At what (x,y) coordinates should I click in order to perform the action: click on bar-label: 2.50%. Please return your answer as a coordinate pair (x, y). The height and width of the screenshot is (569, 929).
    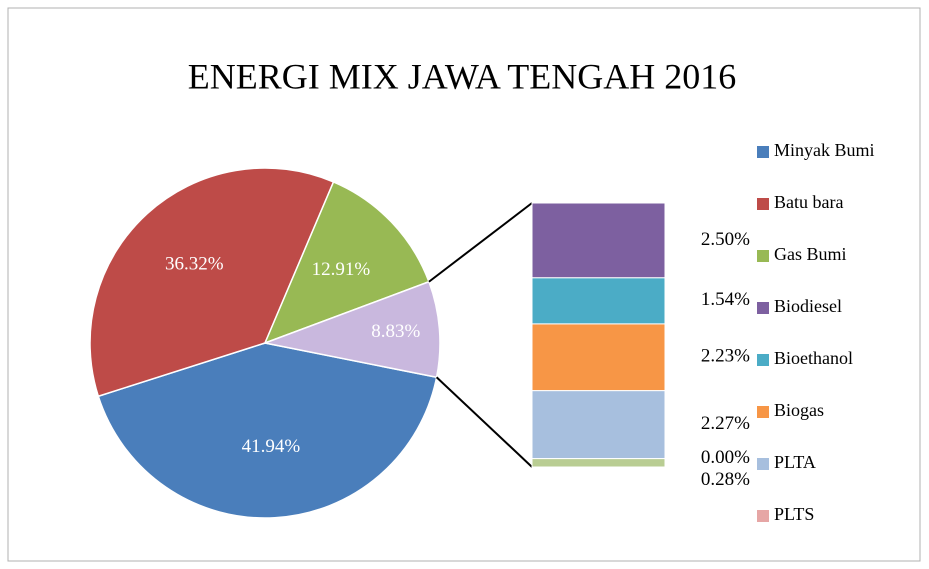
    Looking at the image, I should click on (725, 239).